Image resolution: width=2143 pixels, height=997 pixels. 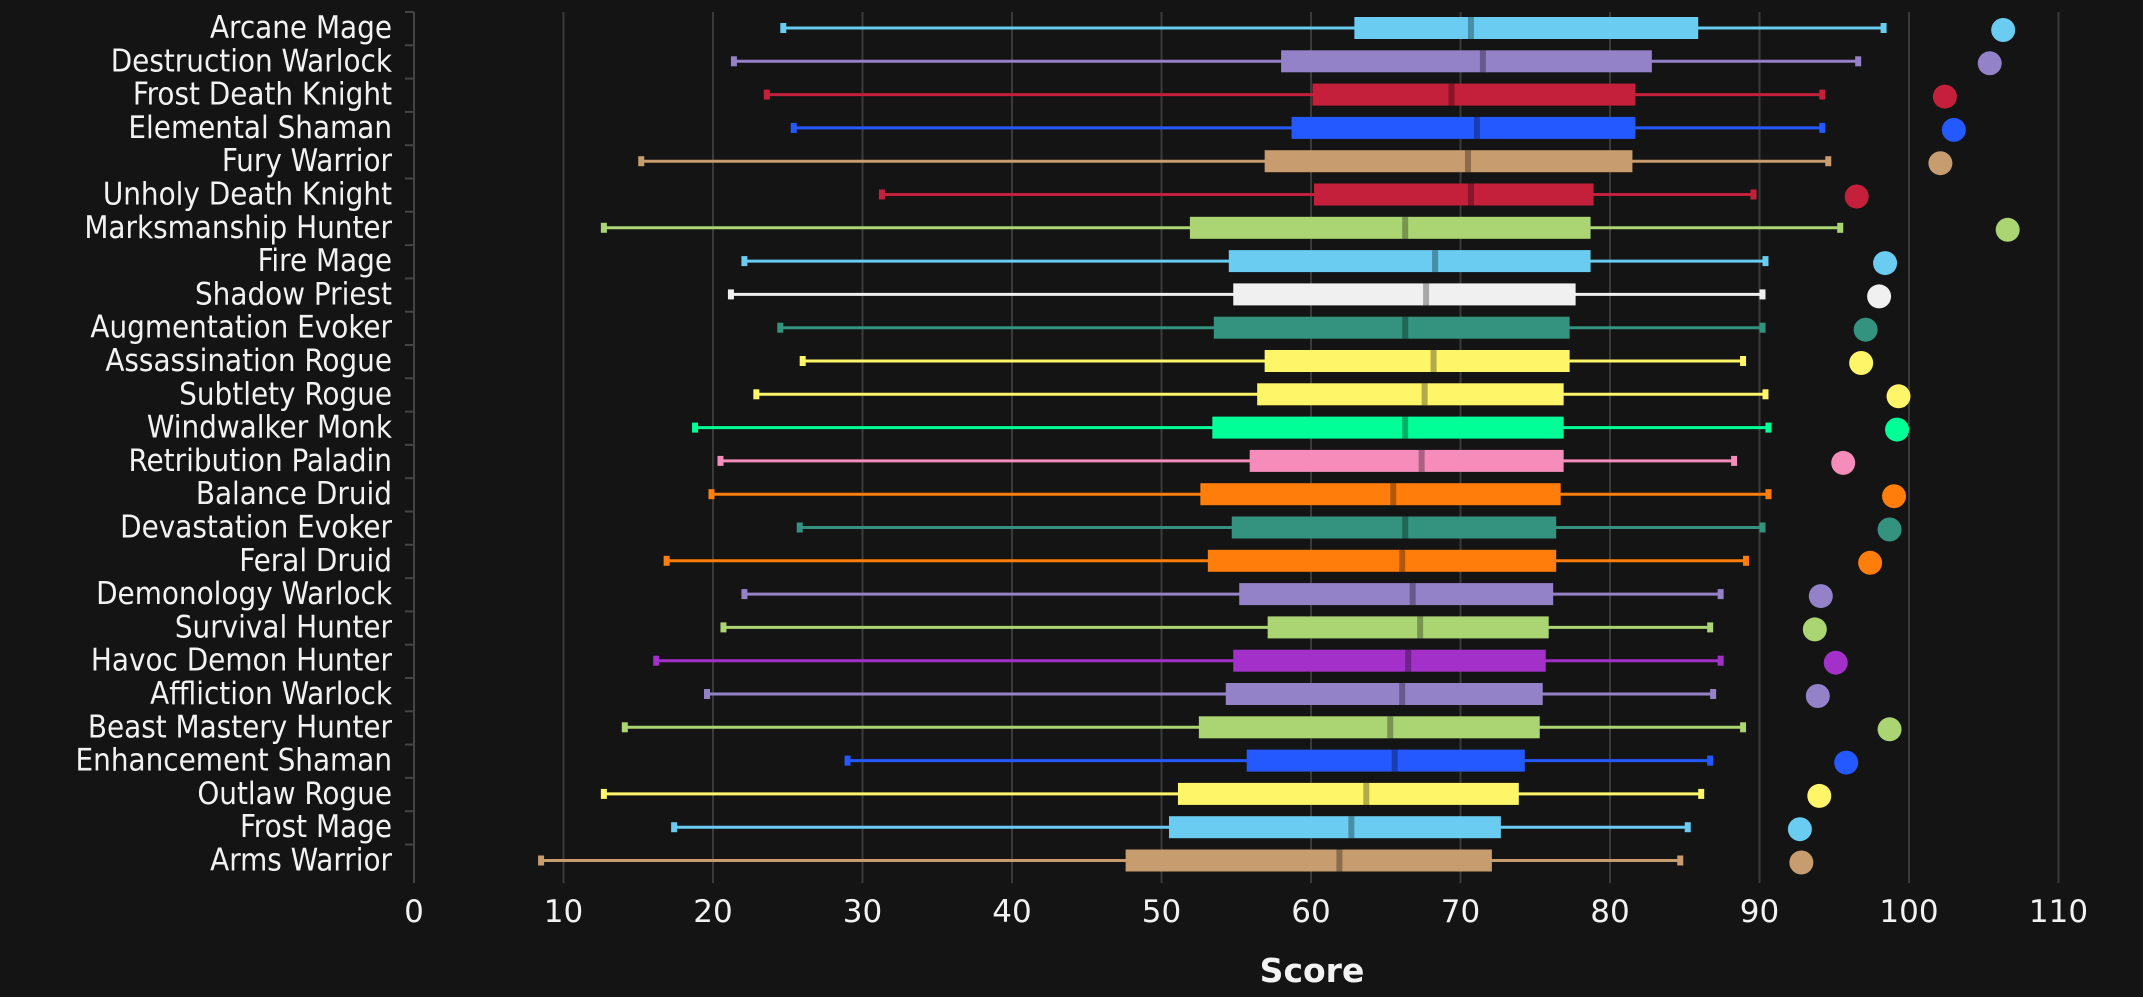 I want to click on series-row: Frost Death Knight, so click(x=1045, y=95).